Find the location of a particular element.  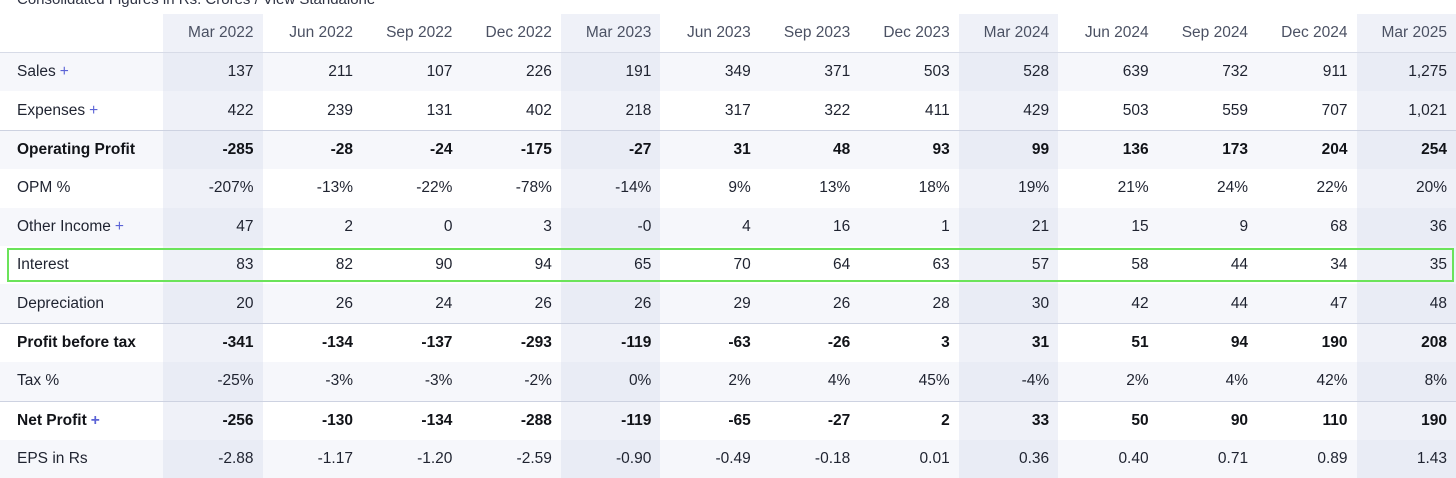

table-cell: 8% is located at coordinates (1406, 382).